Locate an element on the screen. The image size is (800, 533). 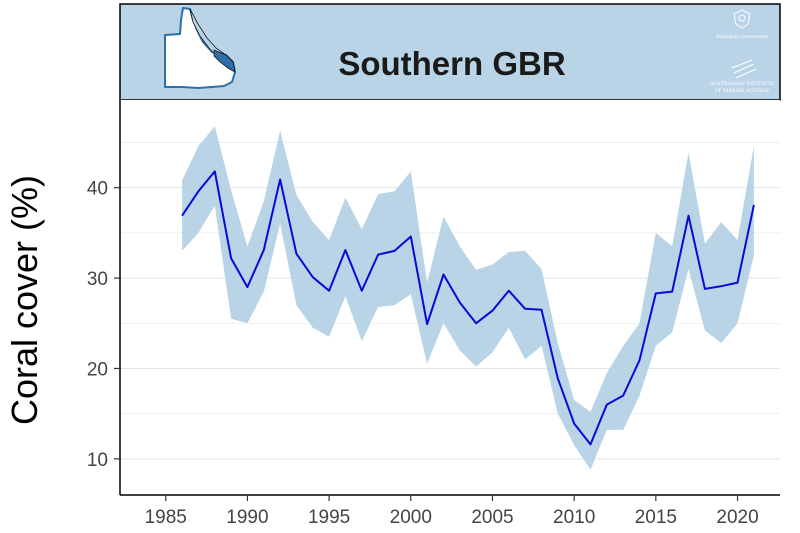
x-tick-label: 2015 is located at coordinates (656, 517).